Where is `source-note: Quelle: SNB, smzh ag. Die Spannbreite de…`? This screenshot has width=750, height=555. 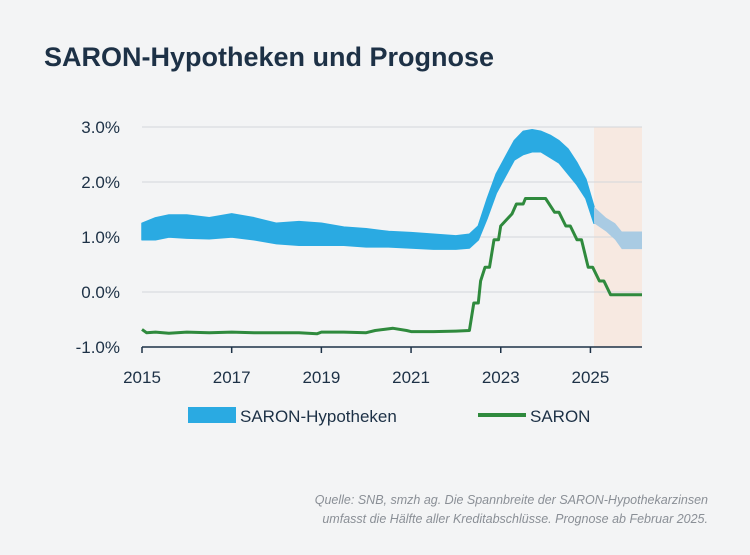 source-note: Quelle: SNB, smzh ag. Die Spannbreite de… is located at coordinates (473, 510).